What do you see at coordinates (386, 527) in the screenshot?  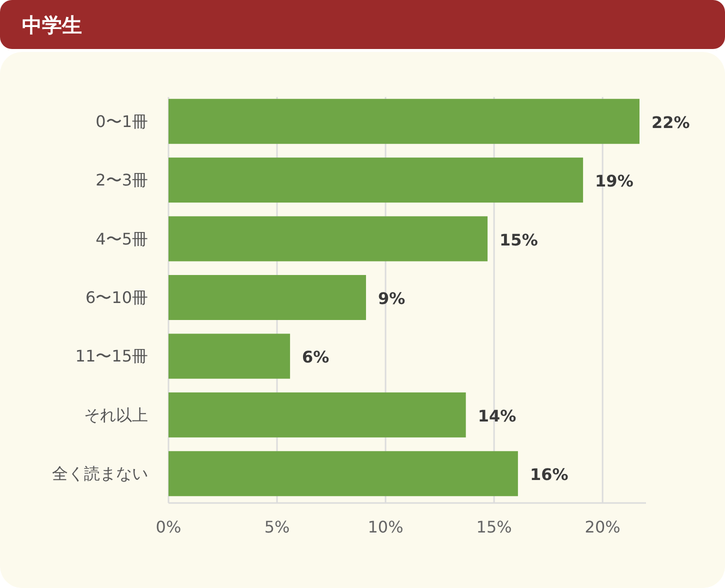 I see `x-tick-label: 10%` at bounding box center [386, 527].